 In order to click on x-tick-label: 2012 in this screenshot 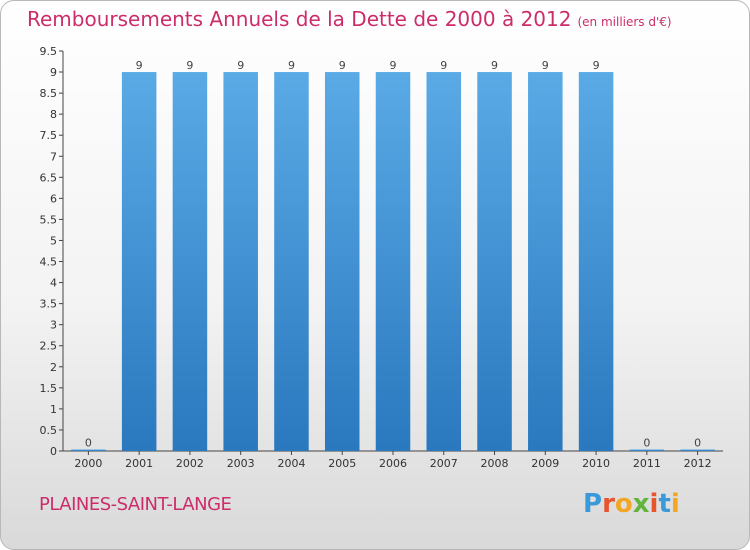, I will do `click(698, 463)`.